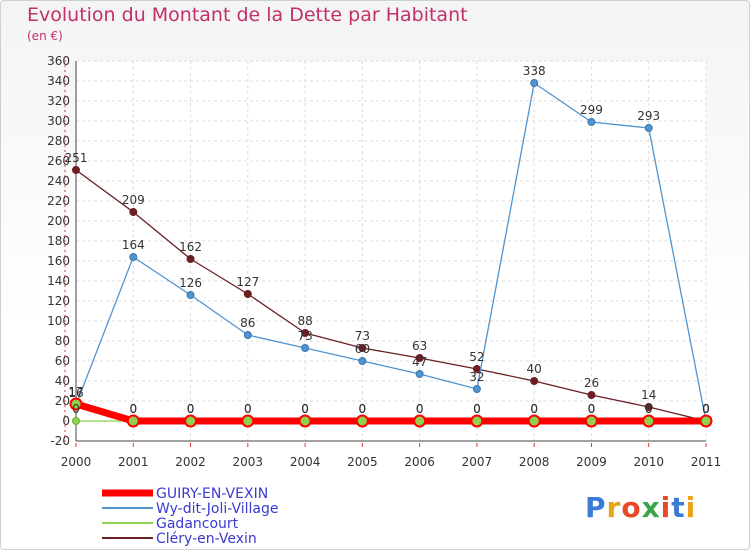  What do you see at coordinates (212, 494) in the screenshot?
I see `legend-label: GUIRY-EN-VEXIN` at bounding box center [212, 494].